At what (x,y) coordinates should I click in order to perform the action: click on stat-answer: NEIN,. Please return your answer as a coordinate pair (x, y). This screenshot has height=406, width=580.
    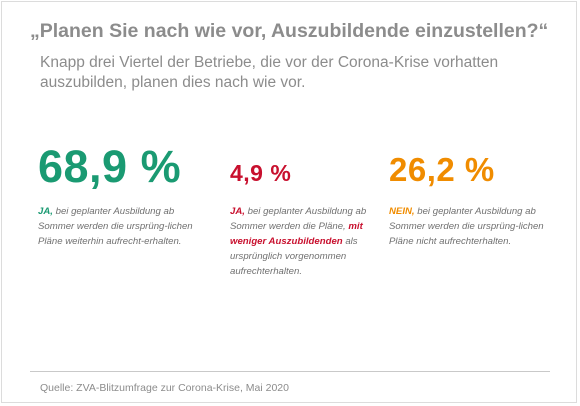
    Looking at the image, I should click on (402, 211).